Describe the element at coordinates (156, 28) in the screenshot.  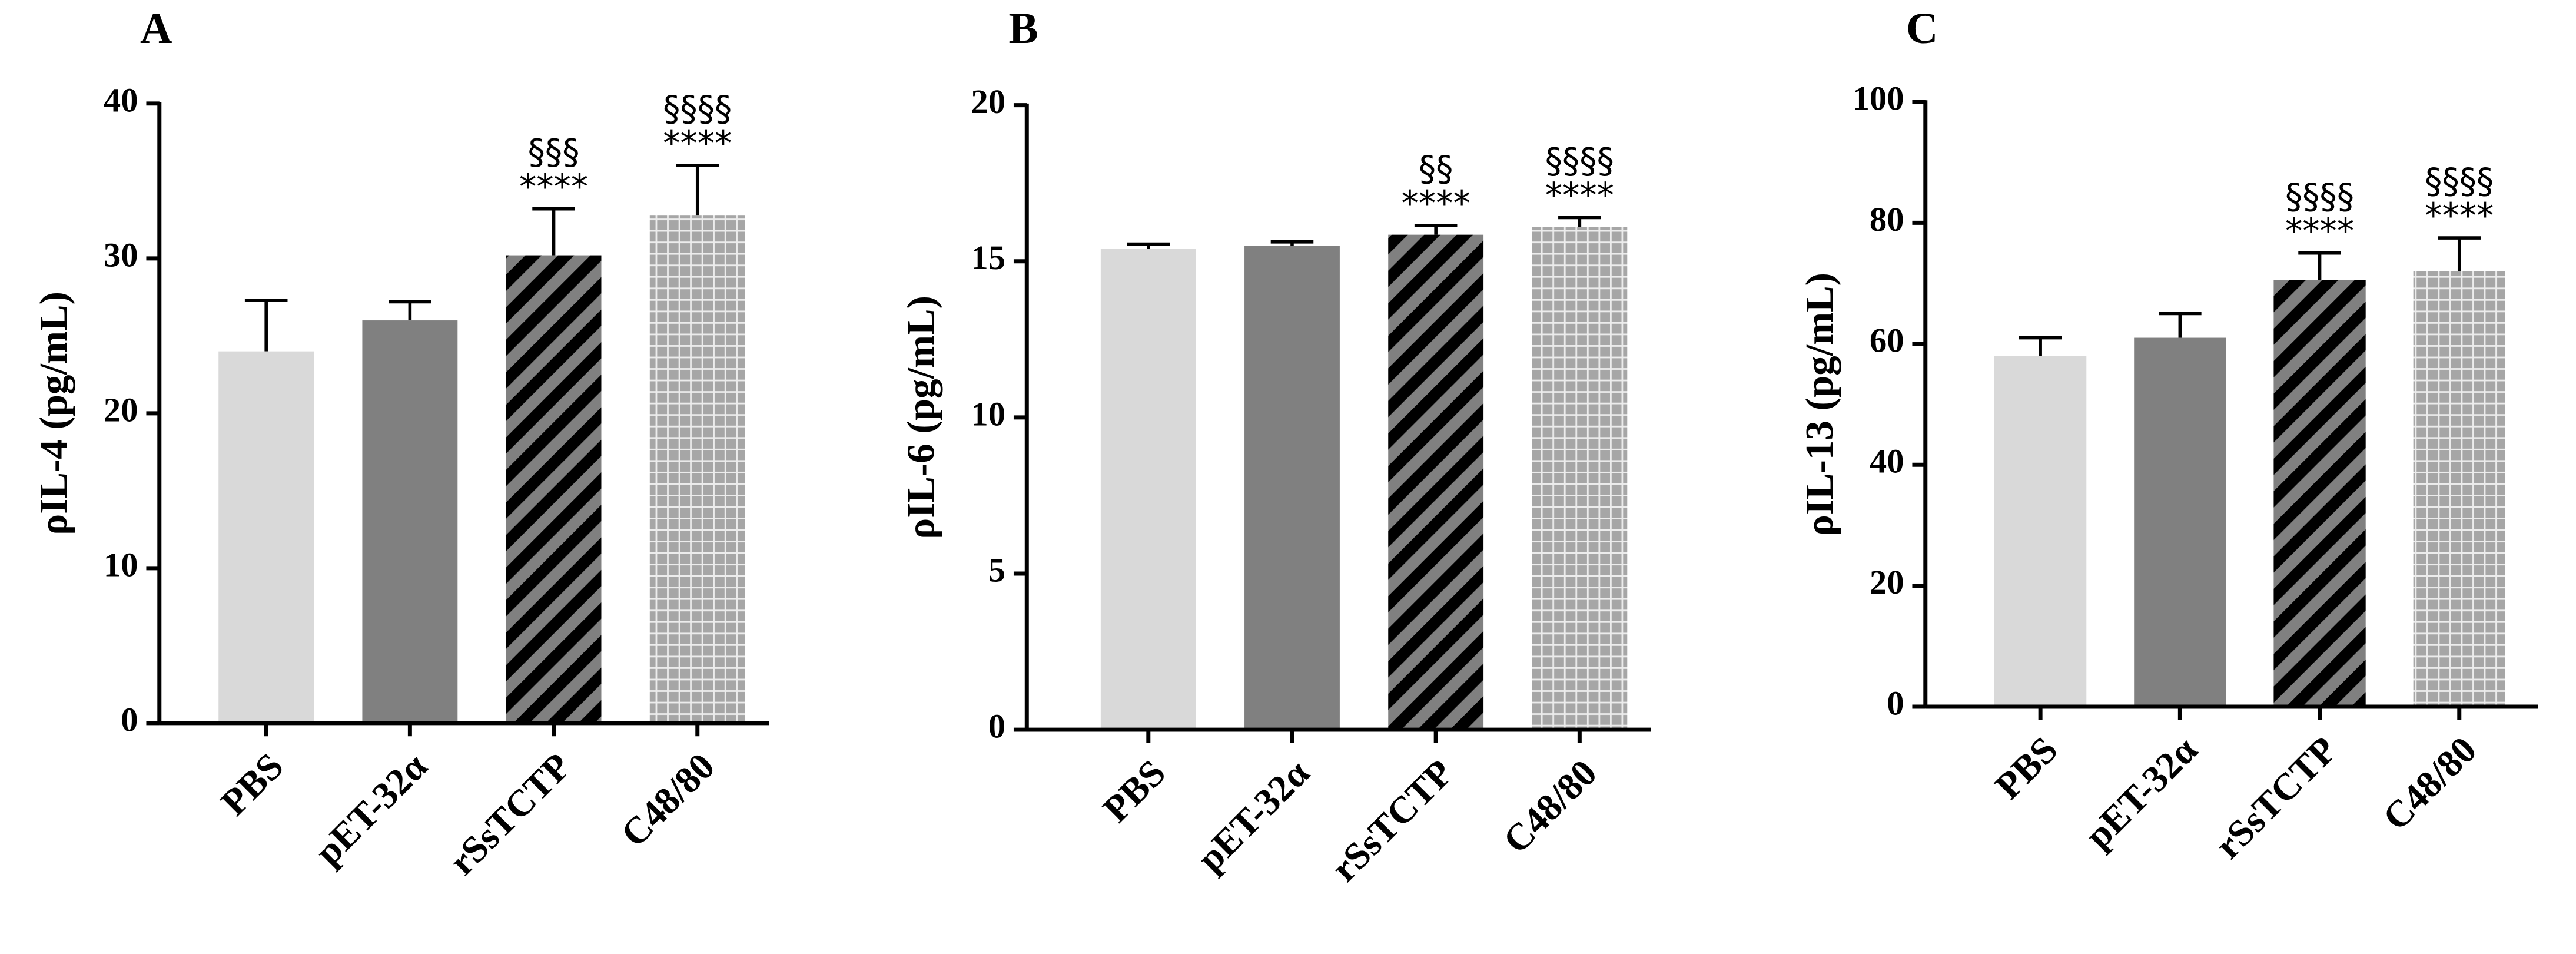
I see `panel-label: A` at that location.